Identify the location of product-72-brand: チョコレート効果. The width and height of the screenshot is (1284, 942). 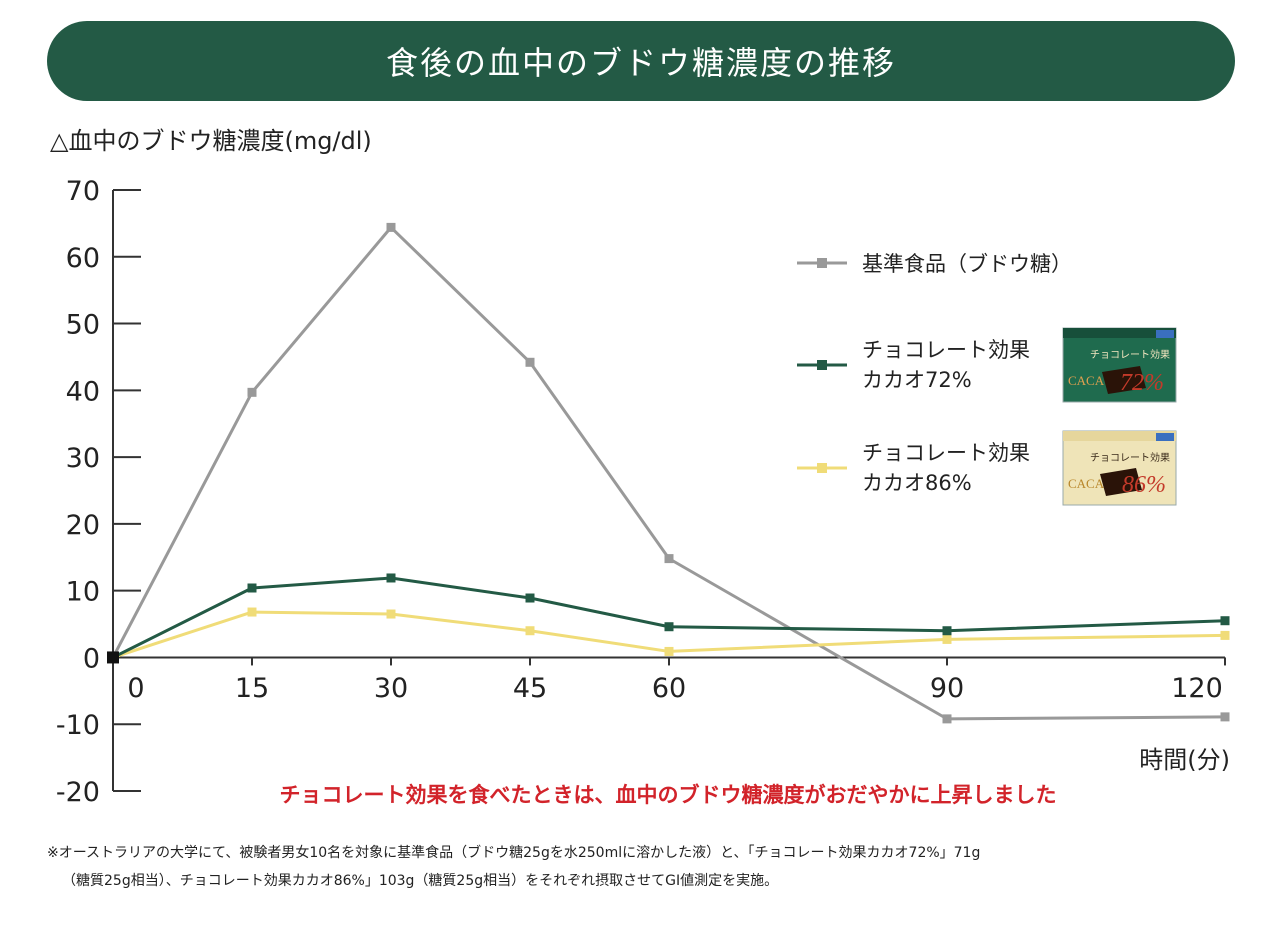
(1130, 354).